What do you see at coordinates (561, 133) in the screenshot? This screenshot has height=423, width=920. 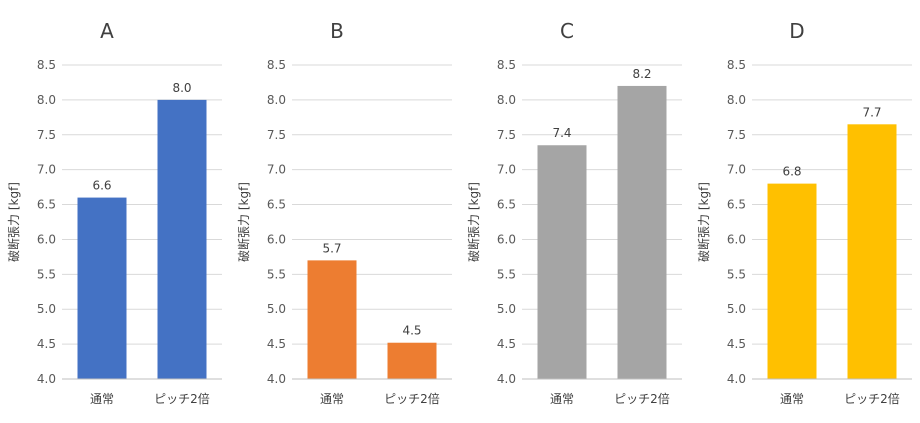 I see `data-label: 7.4` at bounding box center [561, 133].